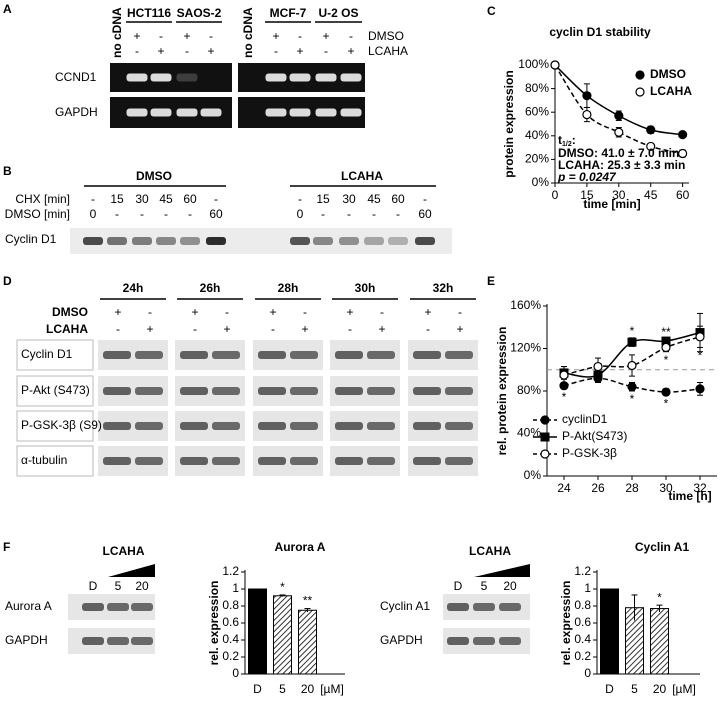 Image resolution: width=725 pixels, height=709 pixels. I want to click on legend-label: P-GSK-3β, so click(589, 453).